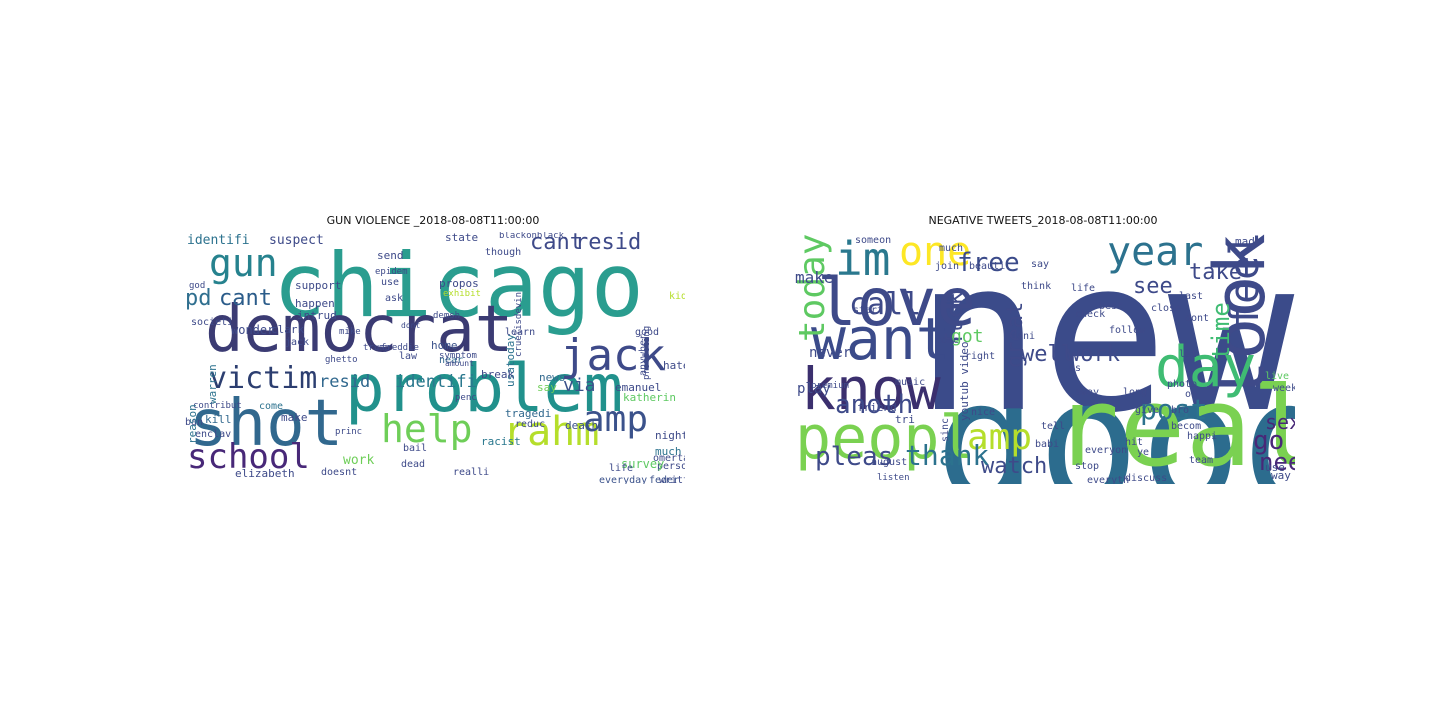 The image size is (1440, 720). What do you see at coordinates (1269, 441) in the screenshot?
I see `word-go: go` at bounding box center [1269, 441].